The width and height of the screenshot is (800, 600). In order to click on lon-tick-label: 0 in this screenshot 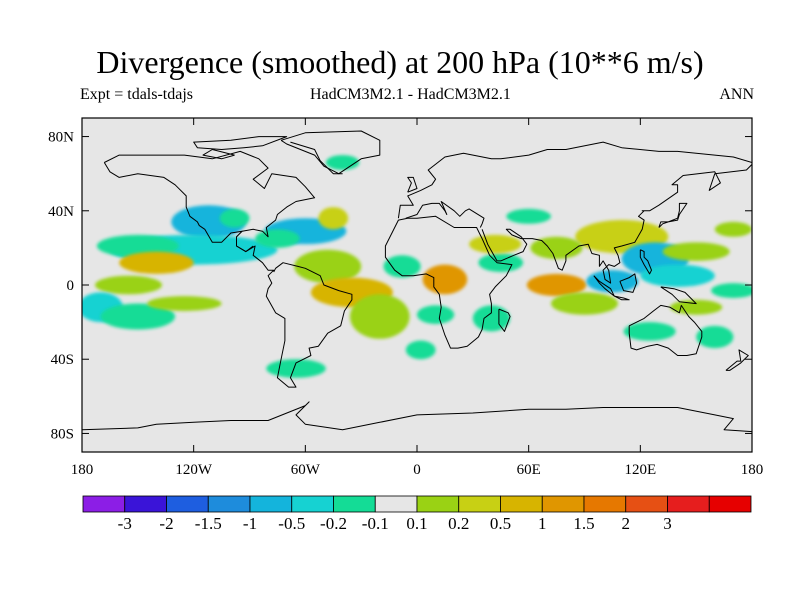, I will do `click(417, 470)`.